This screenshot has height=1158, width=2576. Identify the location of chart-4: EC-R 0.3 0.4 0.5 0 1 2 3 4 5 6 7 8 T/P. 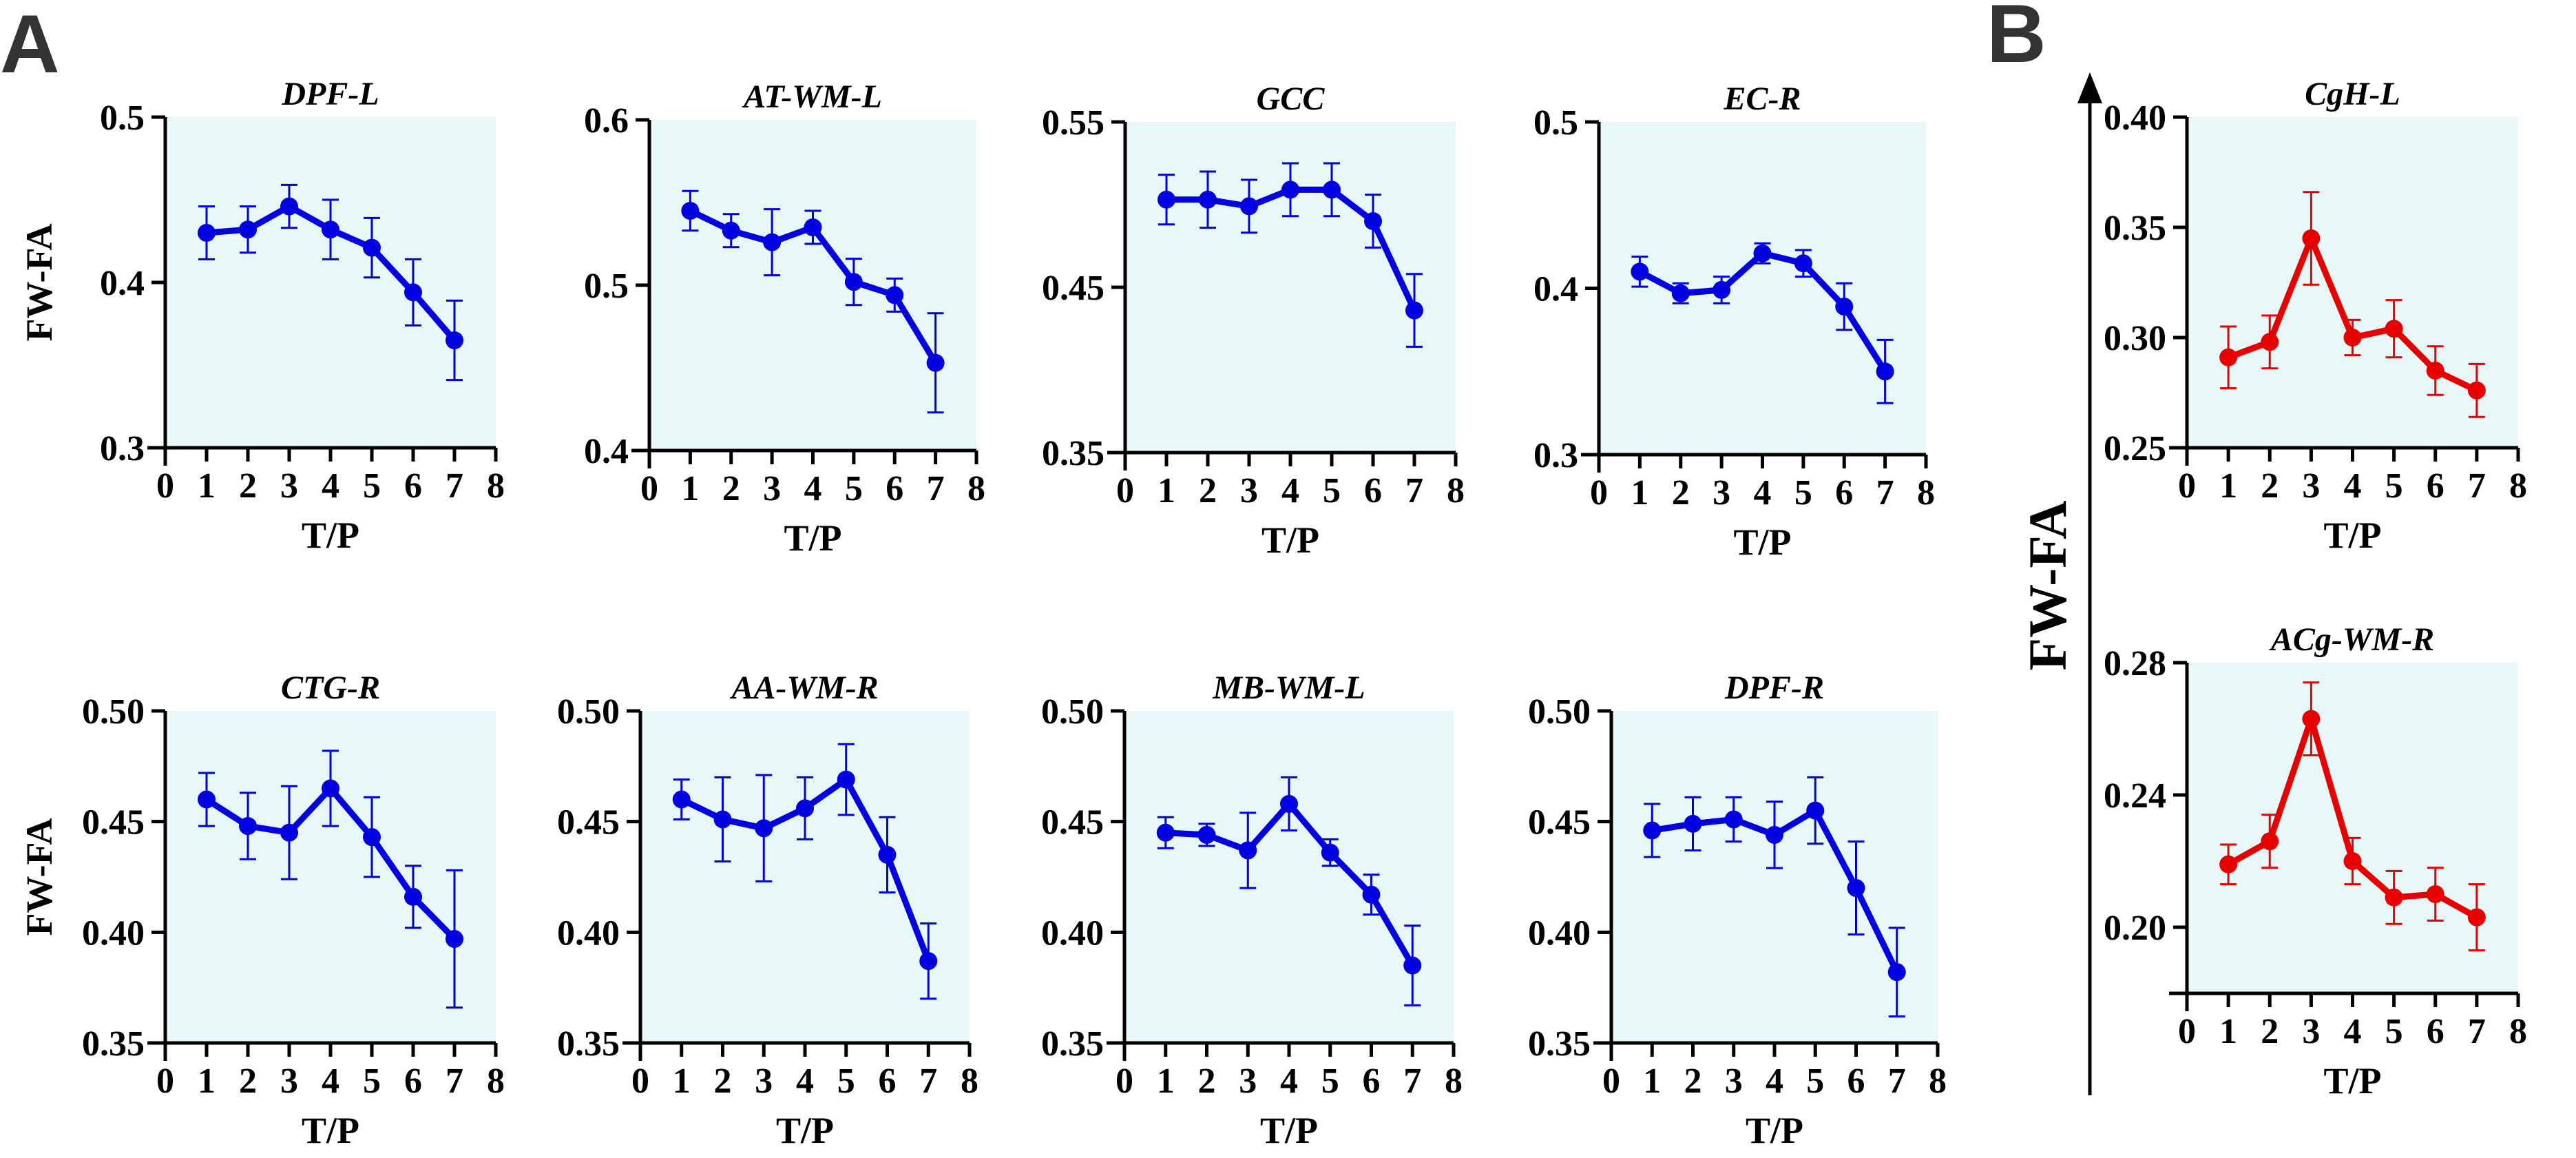
(1734, 322).